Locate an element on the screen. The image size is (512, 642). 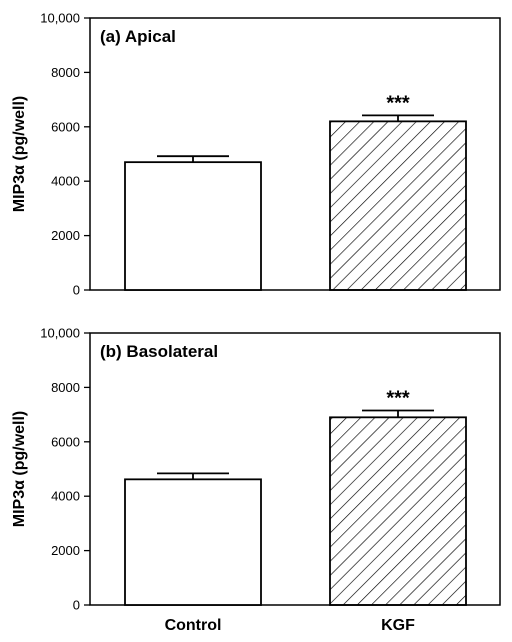
panel-title: (b) Basolateral is located at coordinates (159, 351).